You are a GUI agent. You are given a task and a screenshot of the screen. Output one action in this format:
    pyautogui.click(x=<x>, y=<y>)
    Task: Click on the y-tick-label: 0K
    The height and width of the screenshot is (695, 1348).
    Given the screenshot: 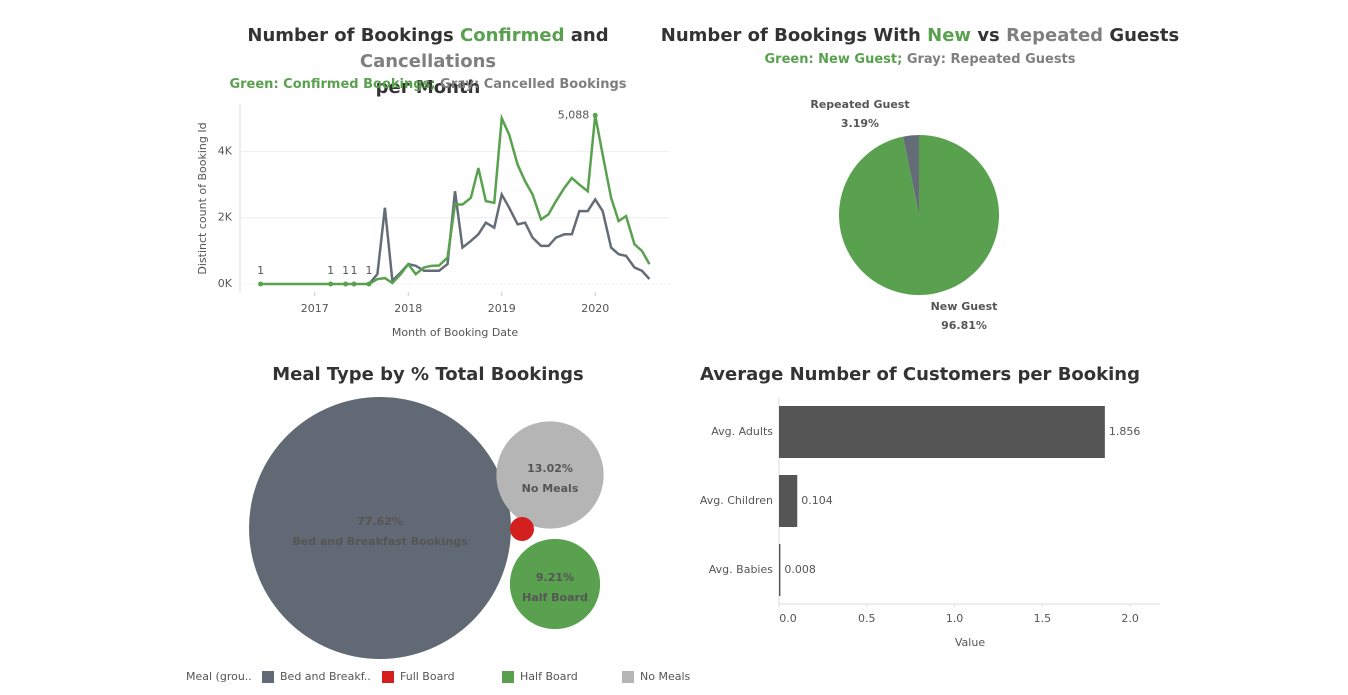 What is the action you would take?
    pyautogui.click(x=225, y=283)
    